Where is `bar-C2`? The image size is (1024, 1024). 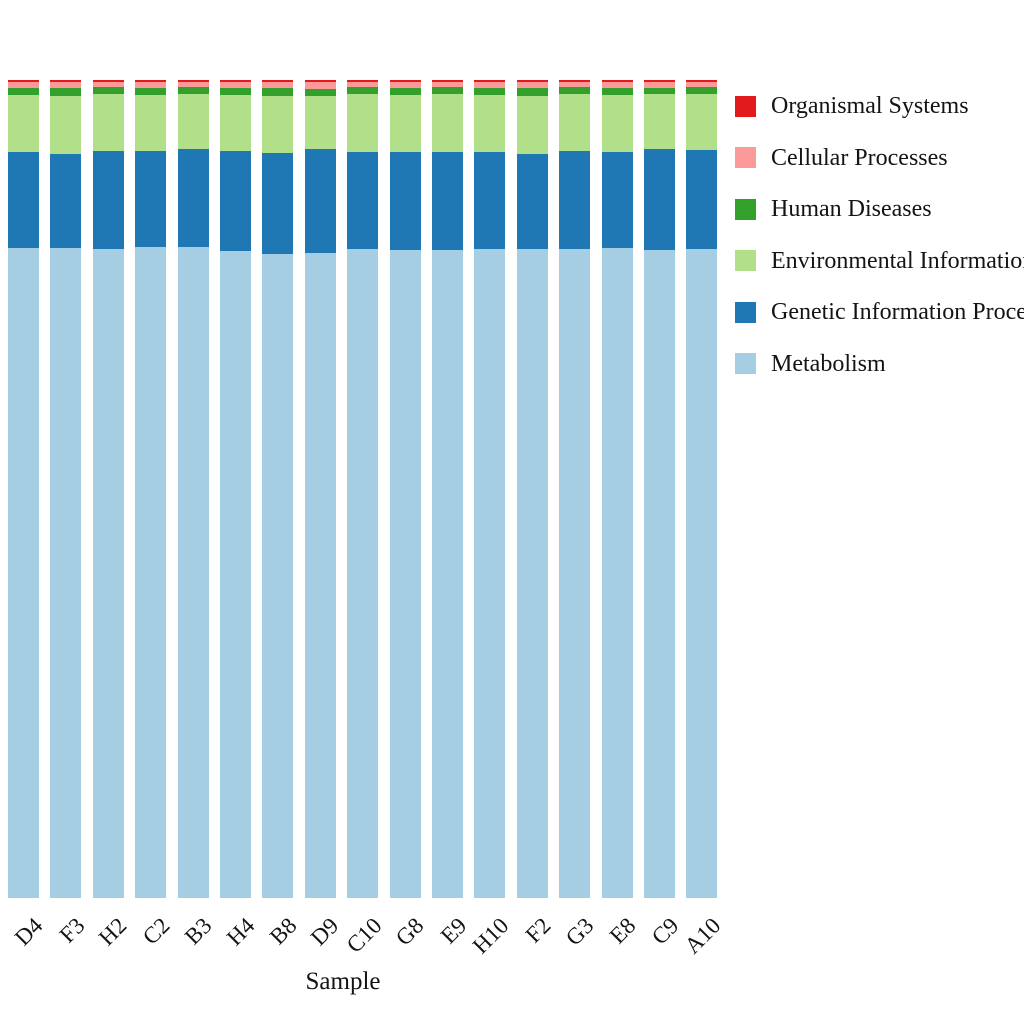 bar-C2 is located at coordinates (151, 489).